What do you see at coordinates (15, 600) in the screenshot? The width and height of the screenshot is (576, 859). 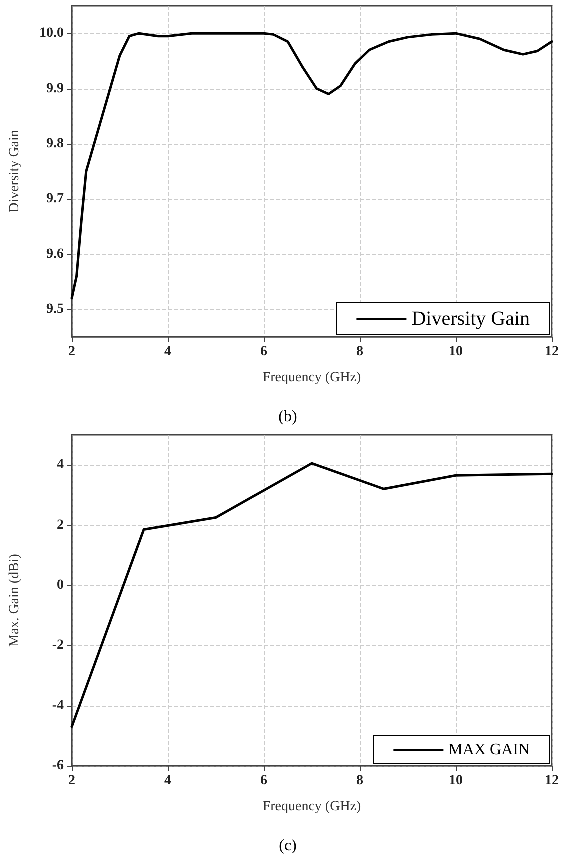 I see `y-axis-title: Max. Gain (dBi)` at bounding box center [15, 600].